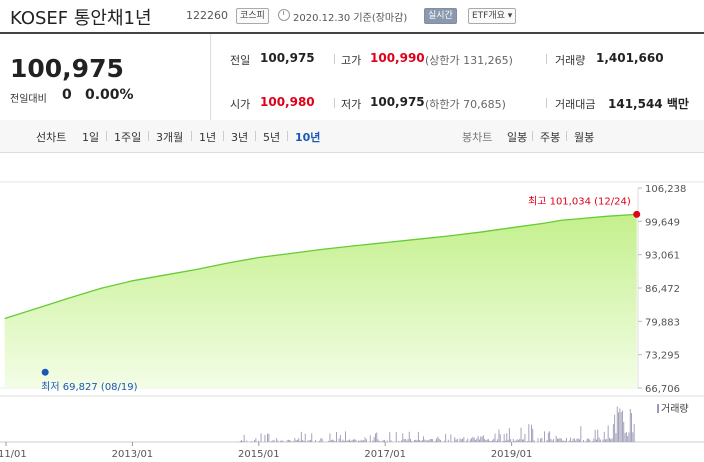 This screenshot has height=462, width=704. Describe the element at coordinates (252, 16) in the screenshot. I see `market-badge: 코스피` at that location.